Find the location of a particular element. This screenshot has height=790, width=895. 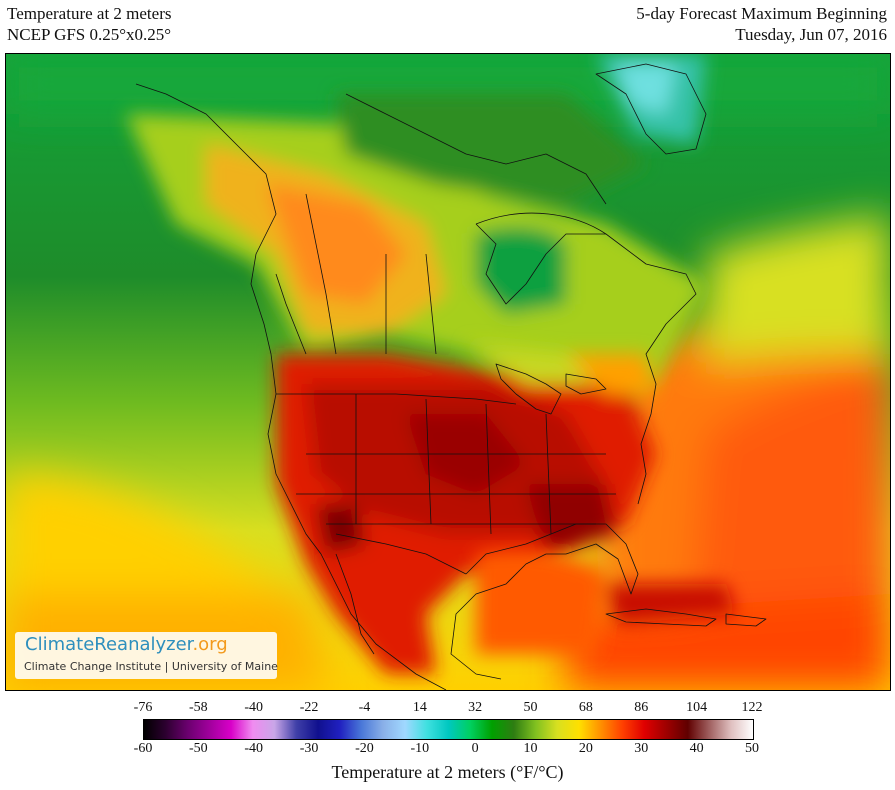

fahrenheit-tick-label: 14 is located at coordinates (419, 707).